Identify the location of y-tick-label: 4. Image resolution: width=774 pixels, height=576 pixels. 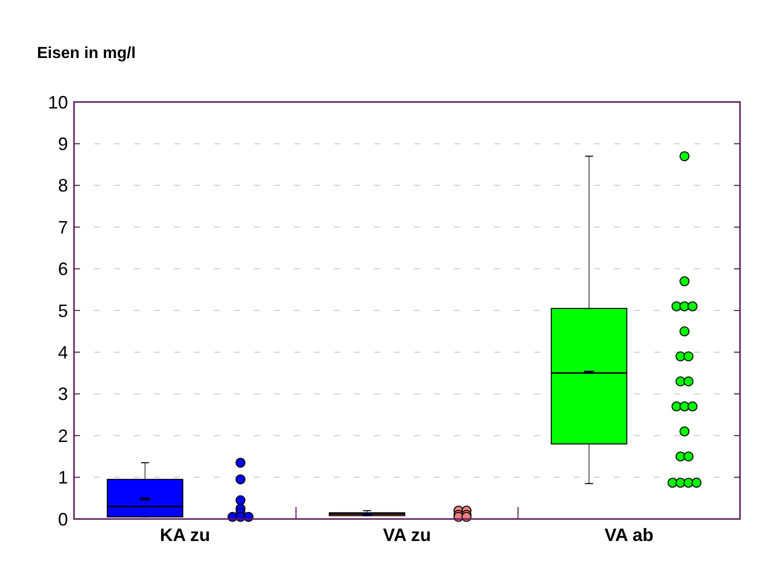
(63, 352).